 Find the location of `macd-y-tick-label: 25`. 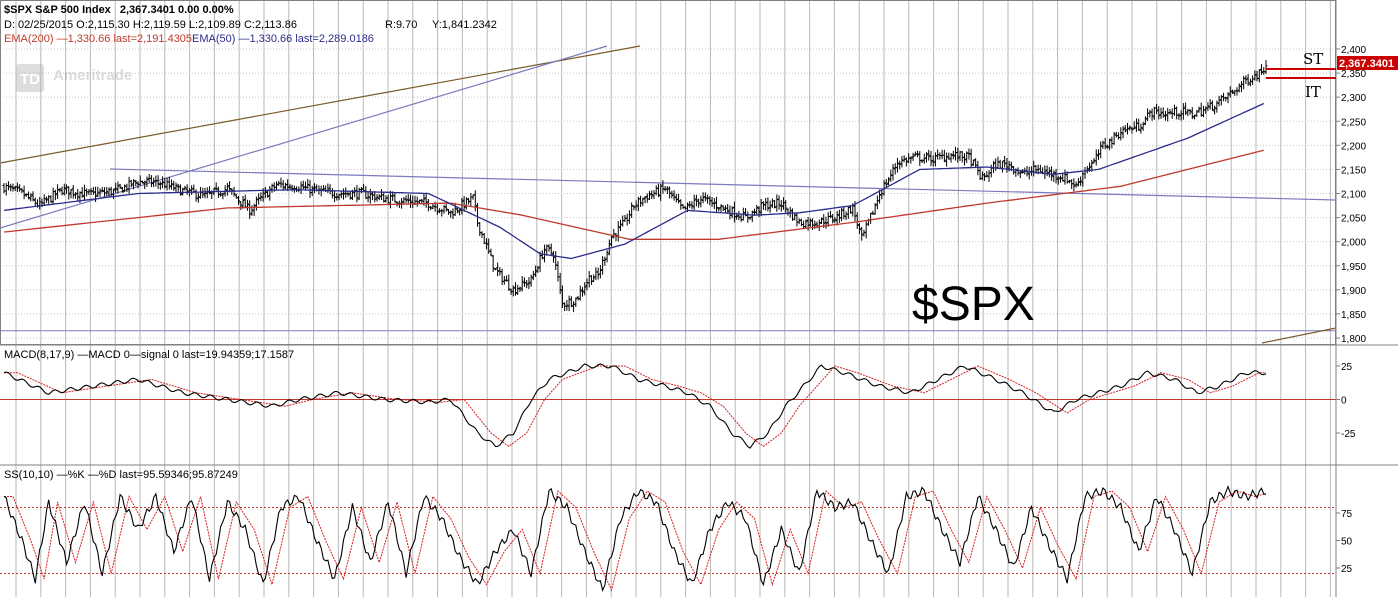

macd-y-tick-label: 25 is located at coordinates (1347, 367).